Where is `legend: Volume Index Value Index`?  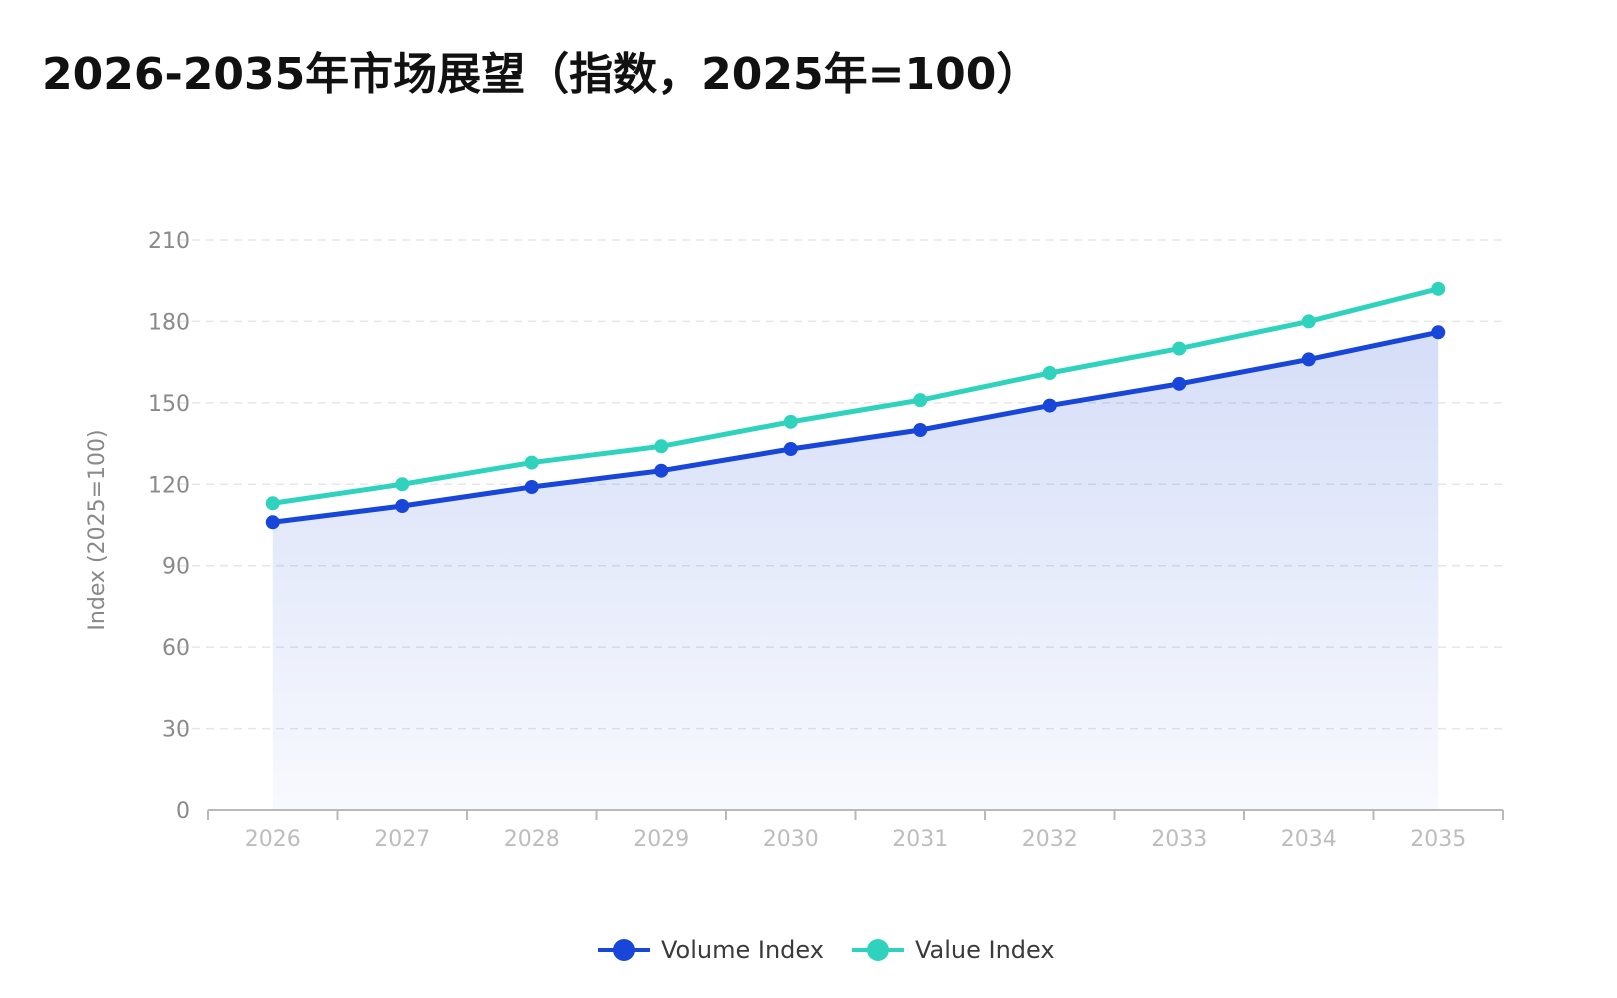
legend: Volume Index Value Index is located at coordinates (826, 950).